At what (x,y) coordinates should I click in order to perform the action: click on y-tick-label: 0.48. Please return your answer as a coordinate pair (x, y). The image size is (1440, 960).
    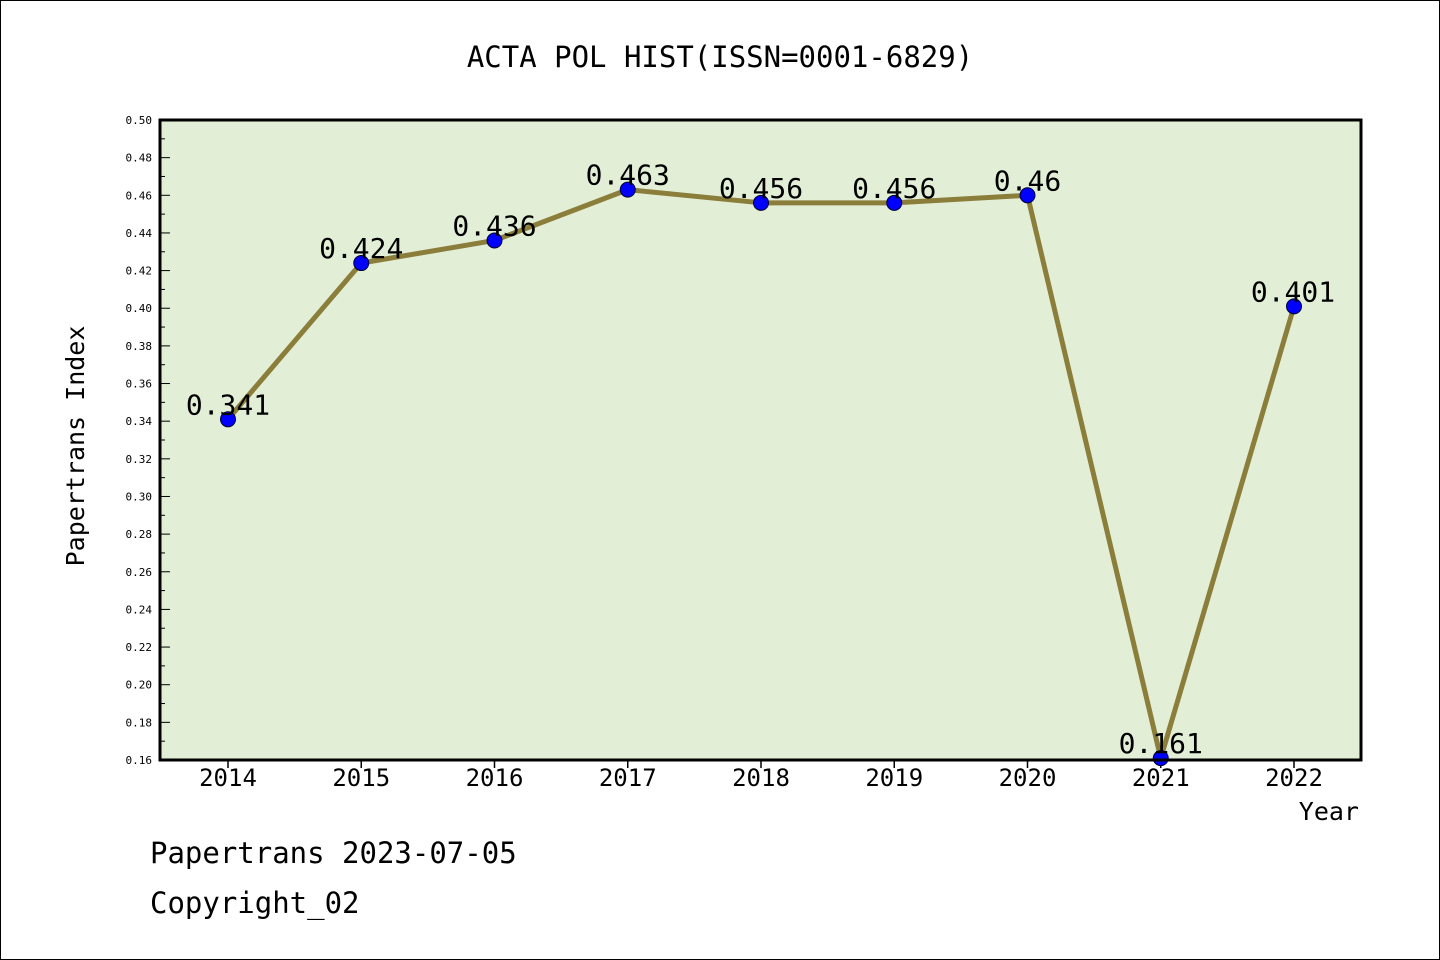
    Looking at the image, I should click on (139, 158).